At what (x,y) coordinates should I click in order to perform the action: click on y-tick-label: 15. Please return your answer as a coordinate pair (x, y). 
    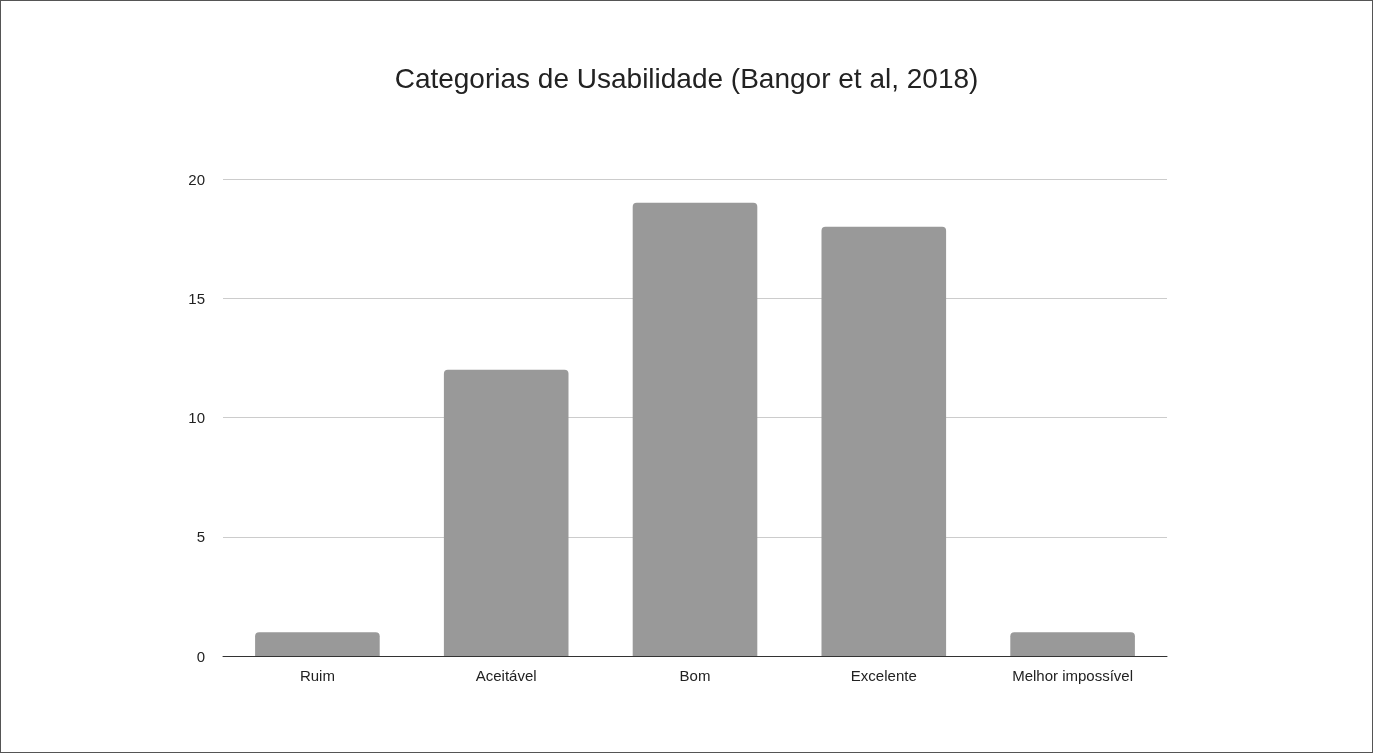
    Looking at the image, I should click on (196, 298).